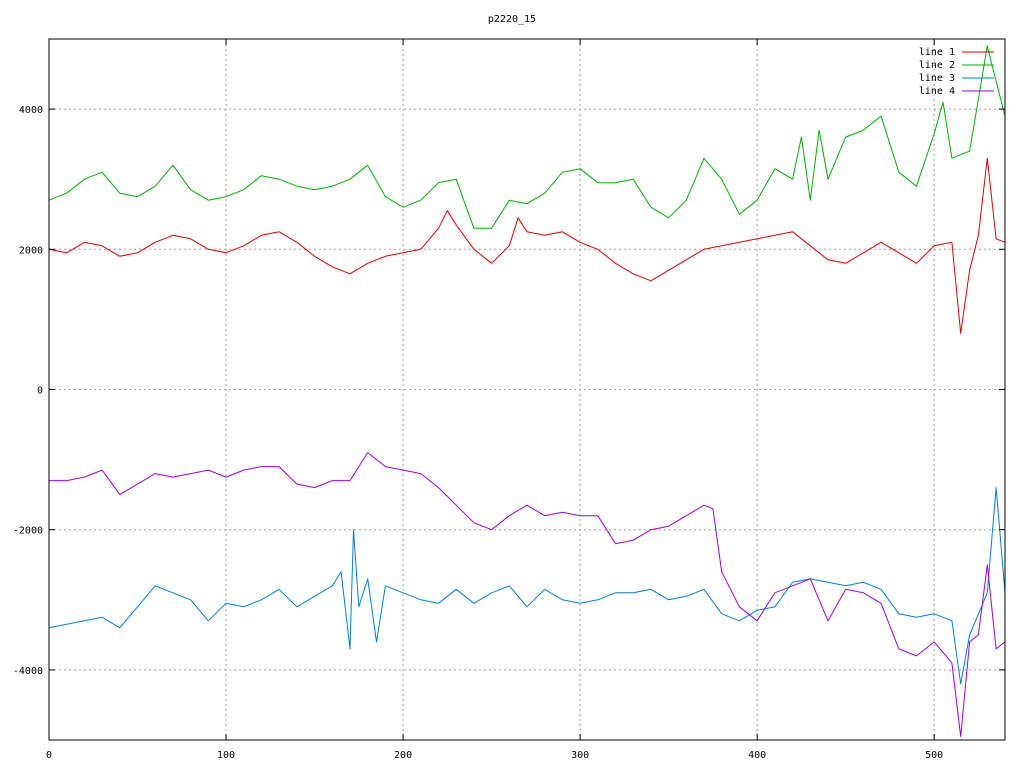 Image resolution: width=1024 pixels, height=768 pixels. I want to click on x-tick-label: 0, so click(49, 755).